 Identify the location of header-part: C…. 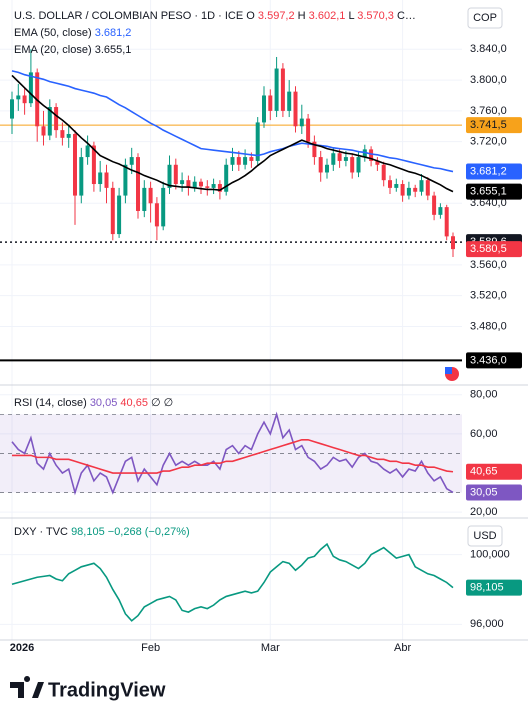
(406, 16).